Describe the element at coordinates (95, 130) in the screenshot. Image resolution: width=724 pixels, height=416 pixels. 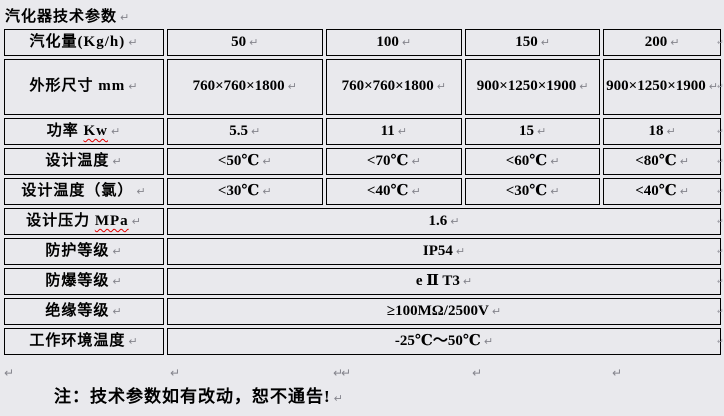
I see `spellcheck-word: Kw` at that location.